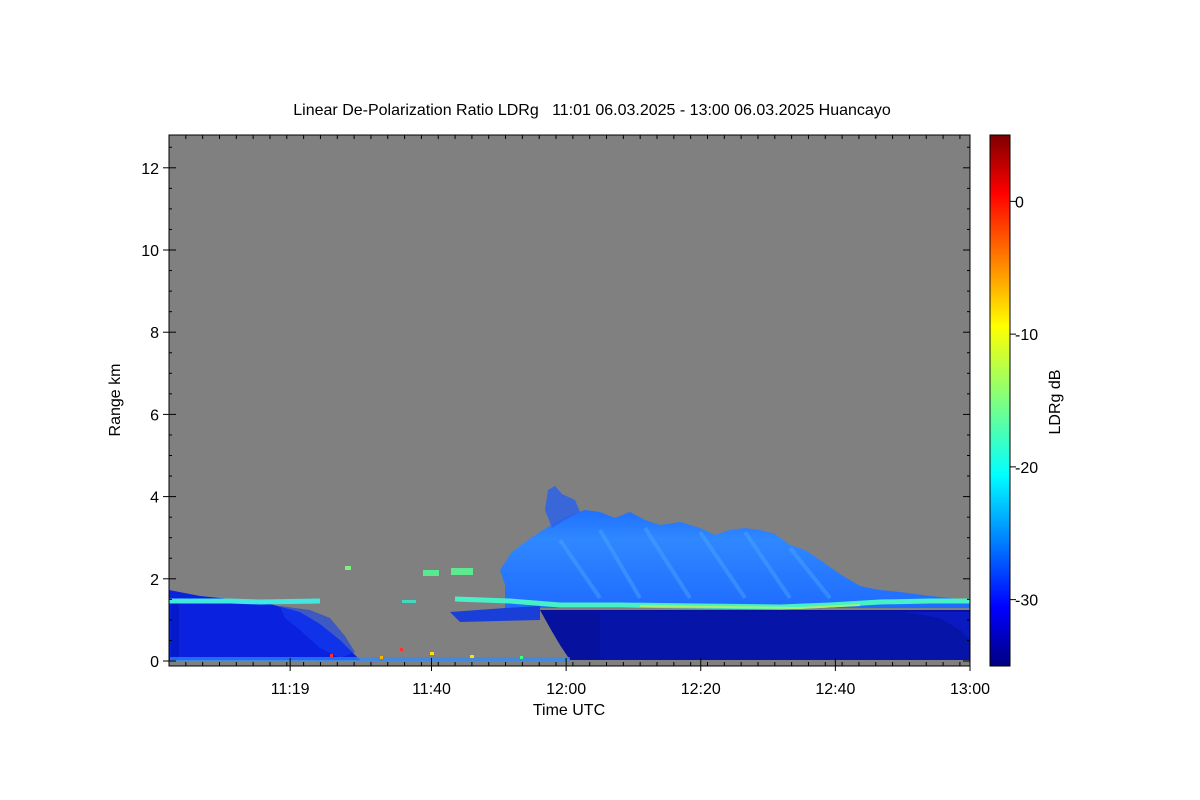  Describe the element at coordinates (175, 630) in the screenshot. I see `morning-dark-column` at that location.